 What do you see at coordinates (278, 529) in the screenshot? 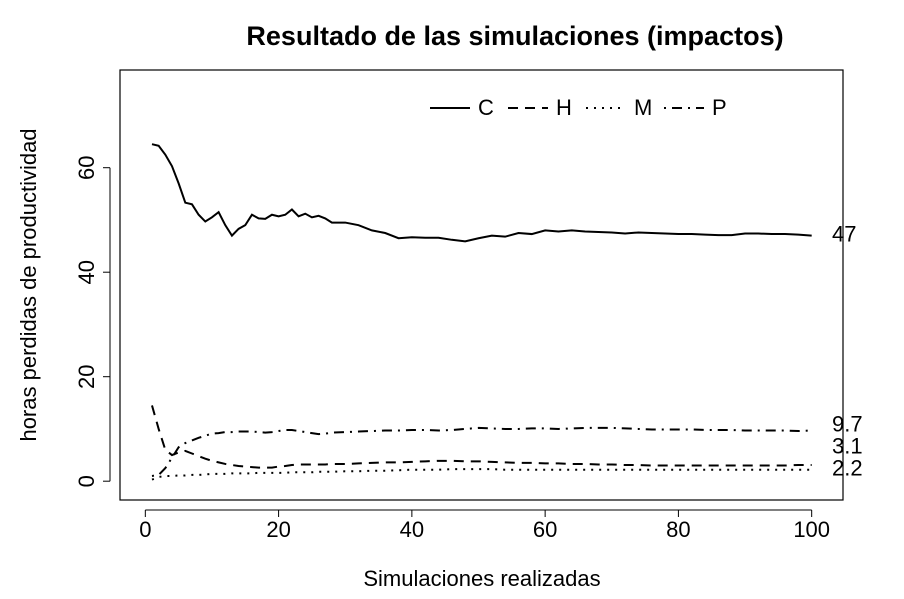
I see `x-tick-label: 20` at bounding box center [278, 529].